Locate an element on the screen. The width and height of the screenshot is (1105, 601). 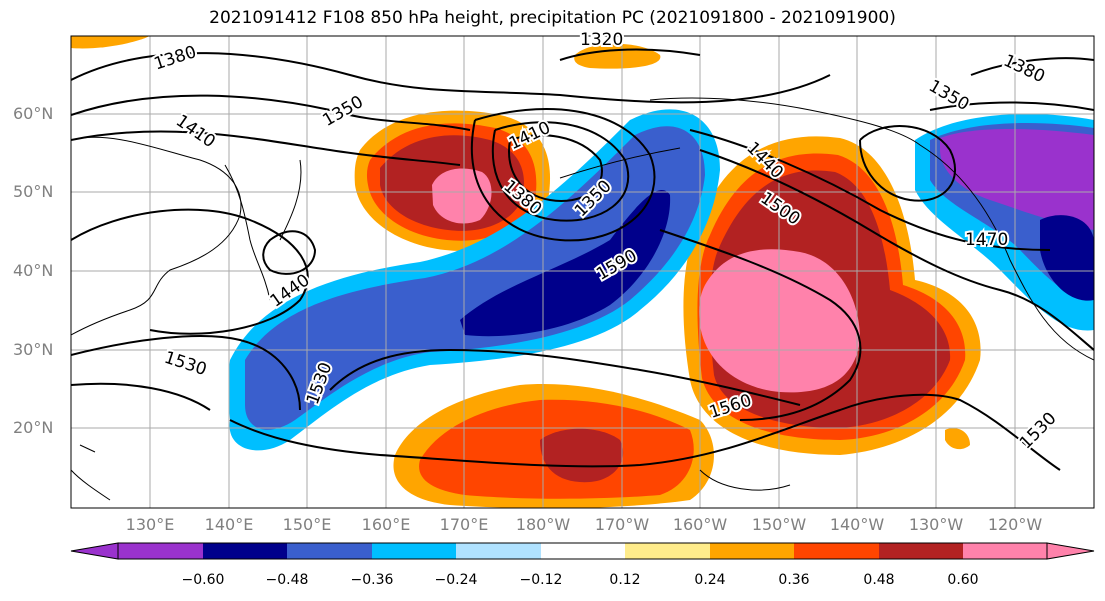
lon-label: 140°W is located at coordinates (857, 524).